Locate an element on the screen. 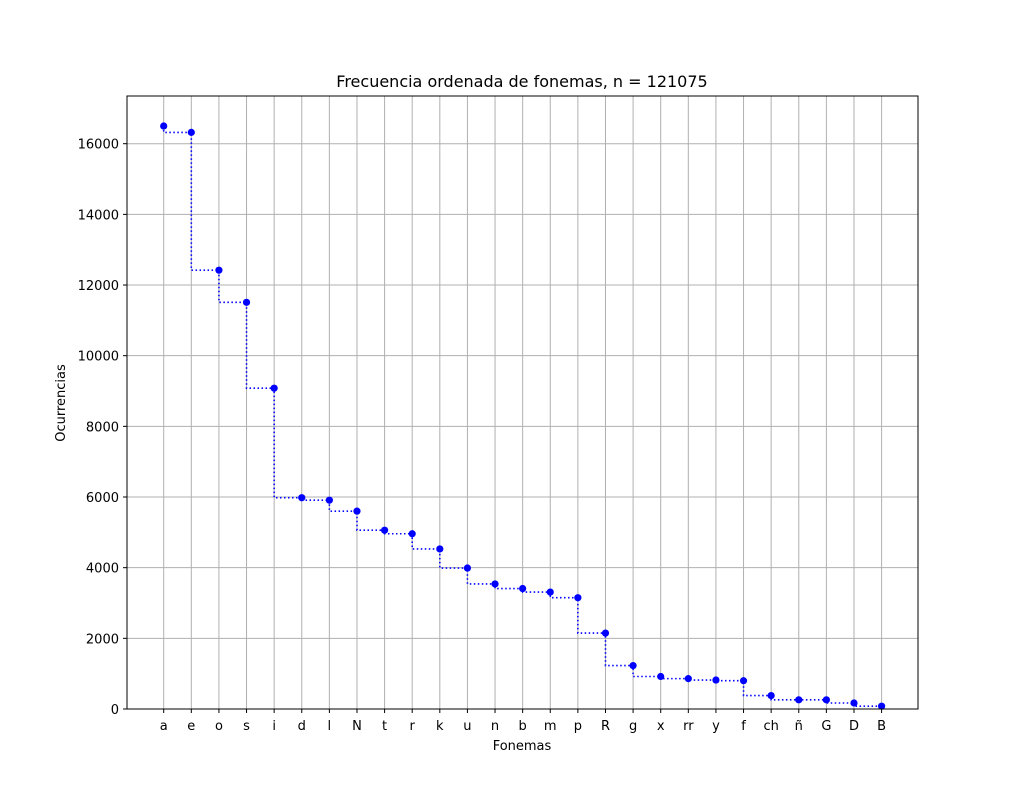 This screenshot has width=1019, height=797. data-point-y is located at coordinates (716, 680).